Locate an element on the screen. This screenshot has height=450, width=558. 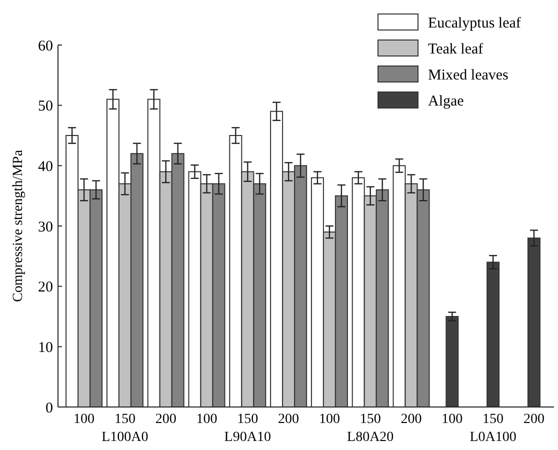
y-tick-label: 50 is located at coordinates (45, 106).